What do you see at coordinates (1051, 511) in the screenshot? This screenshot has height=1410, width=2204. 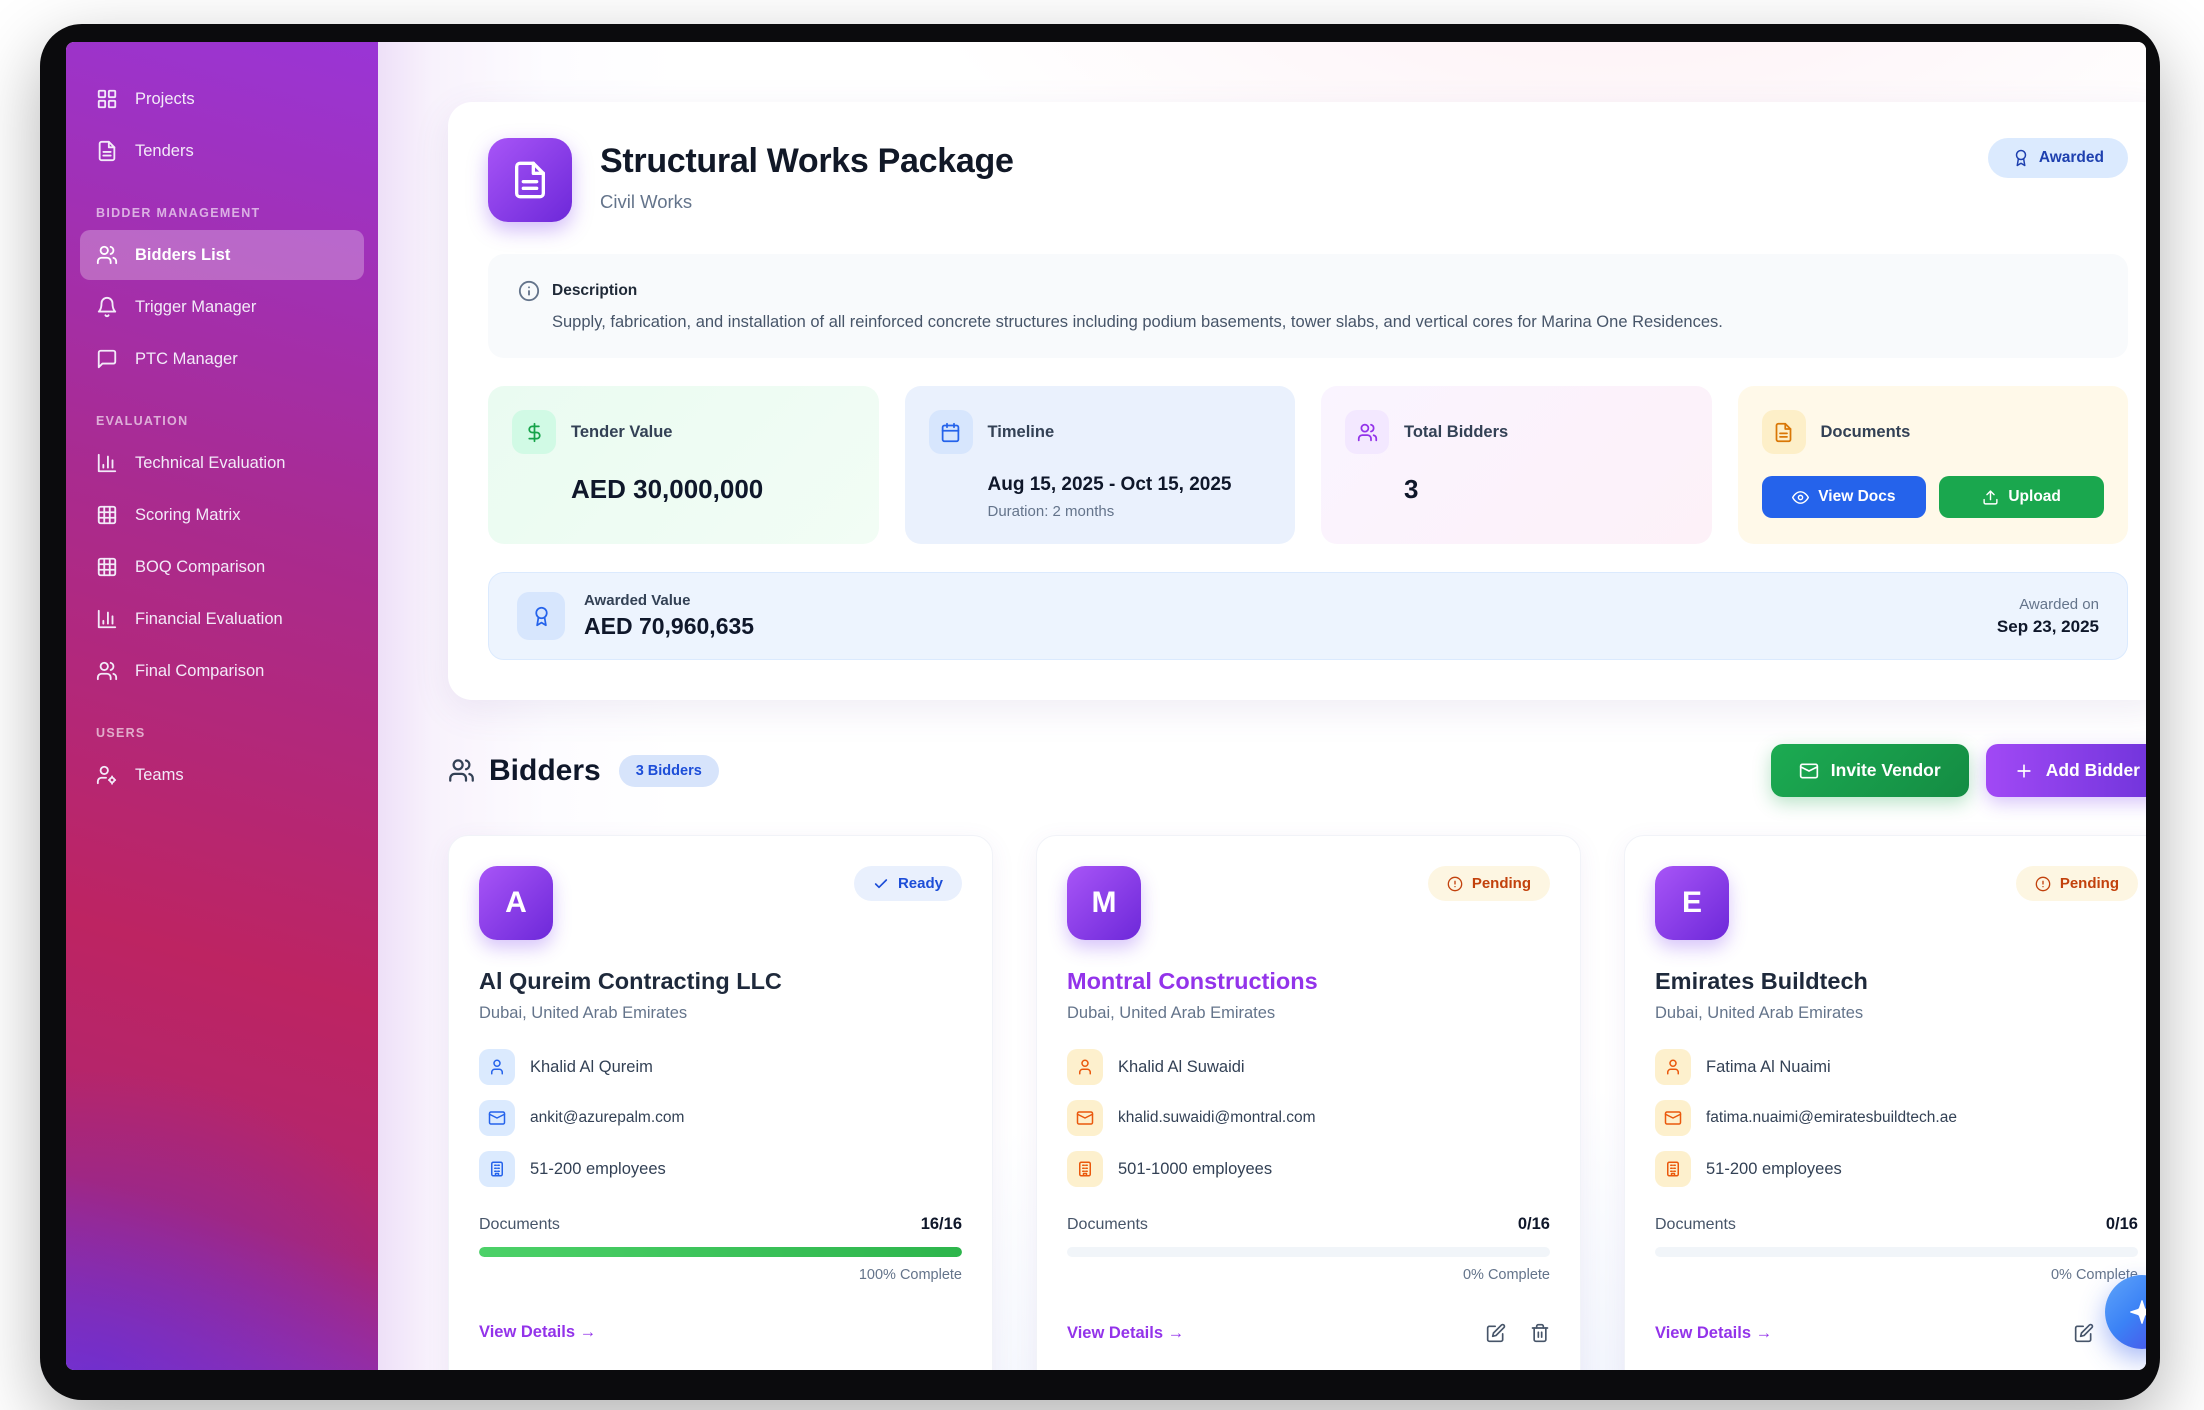 I see `timeline-duration: Duration: 2 months` at bounding box center [1051, 511].